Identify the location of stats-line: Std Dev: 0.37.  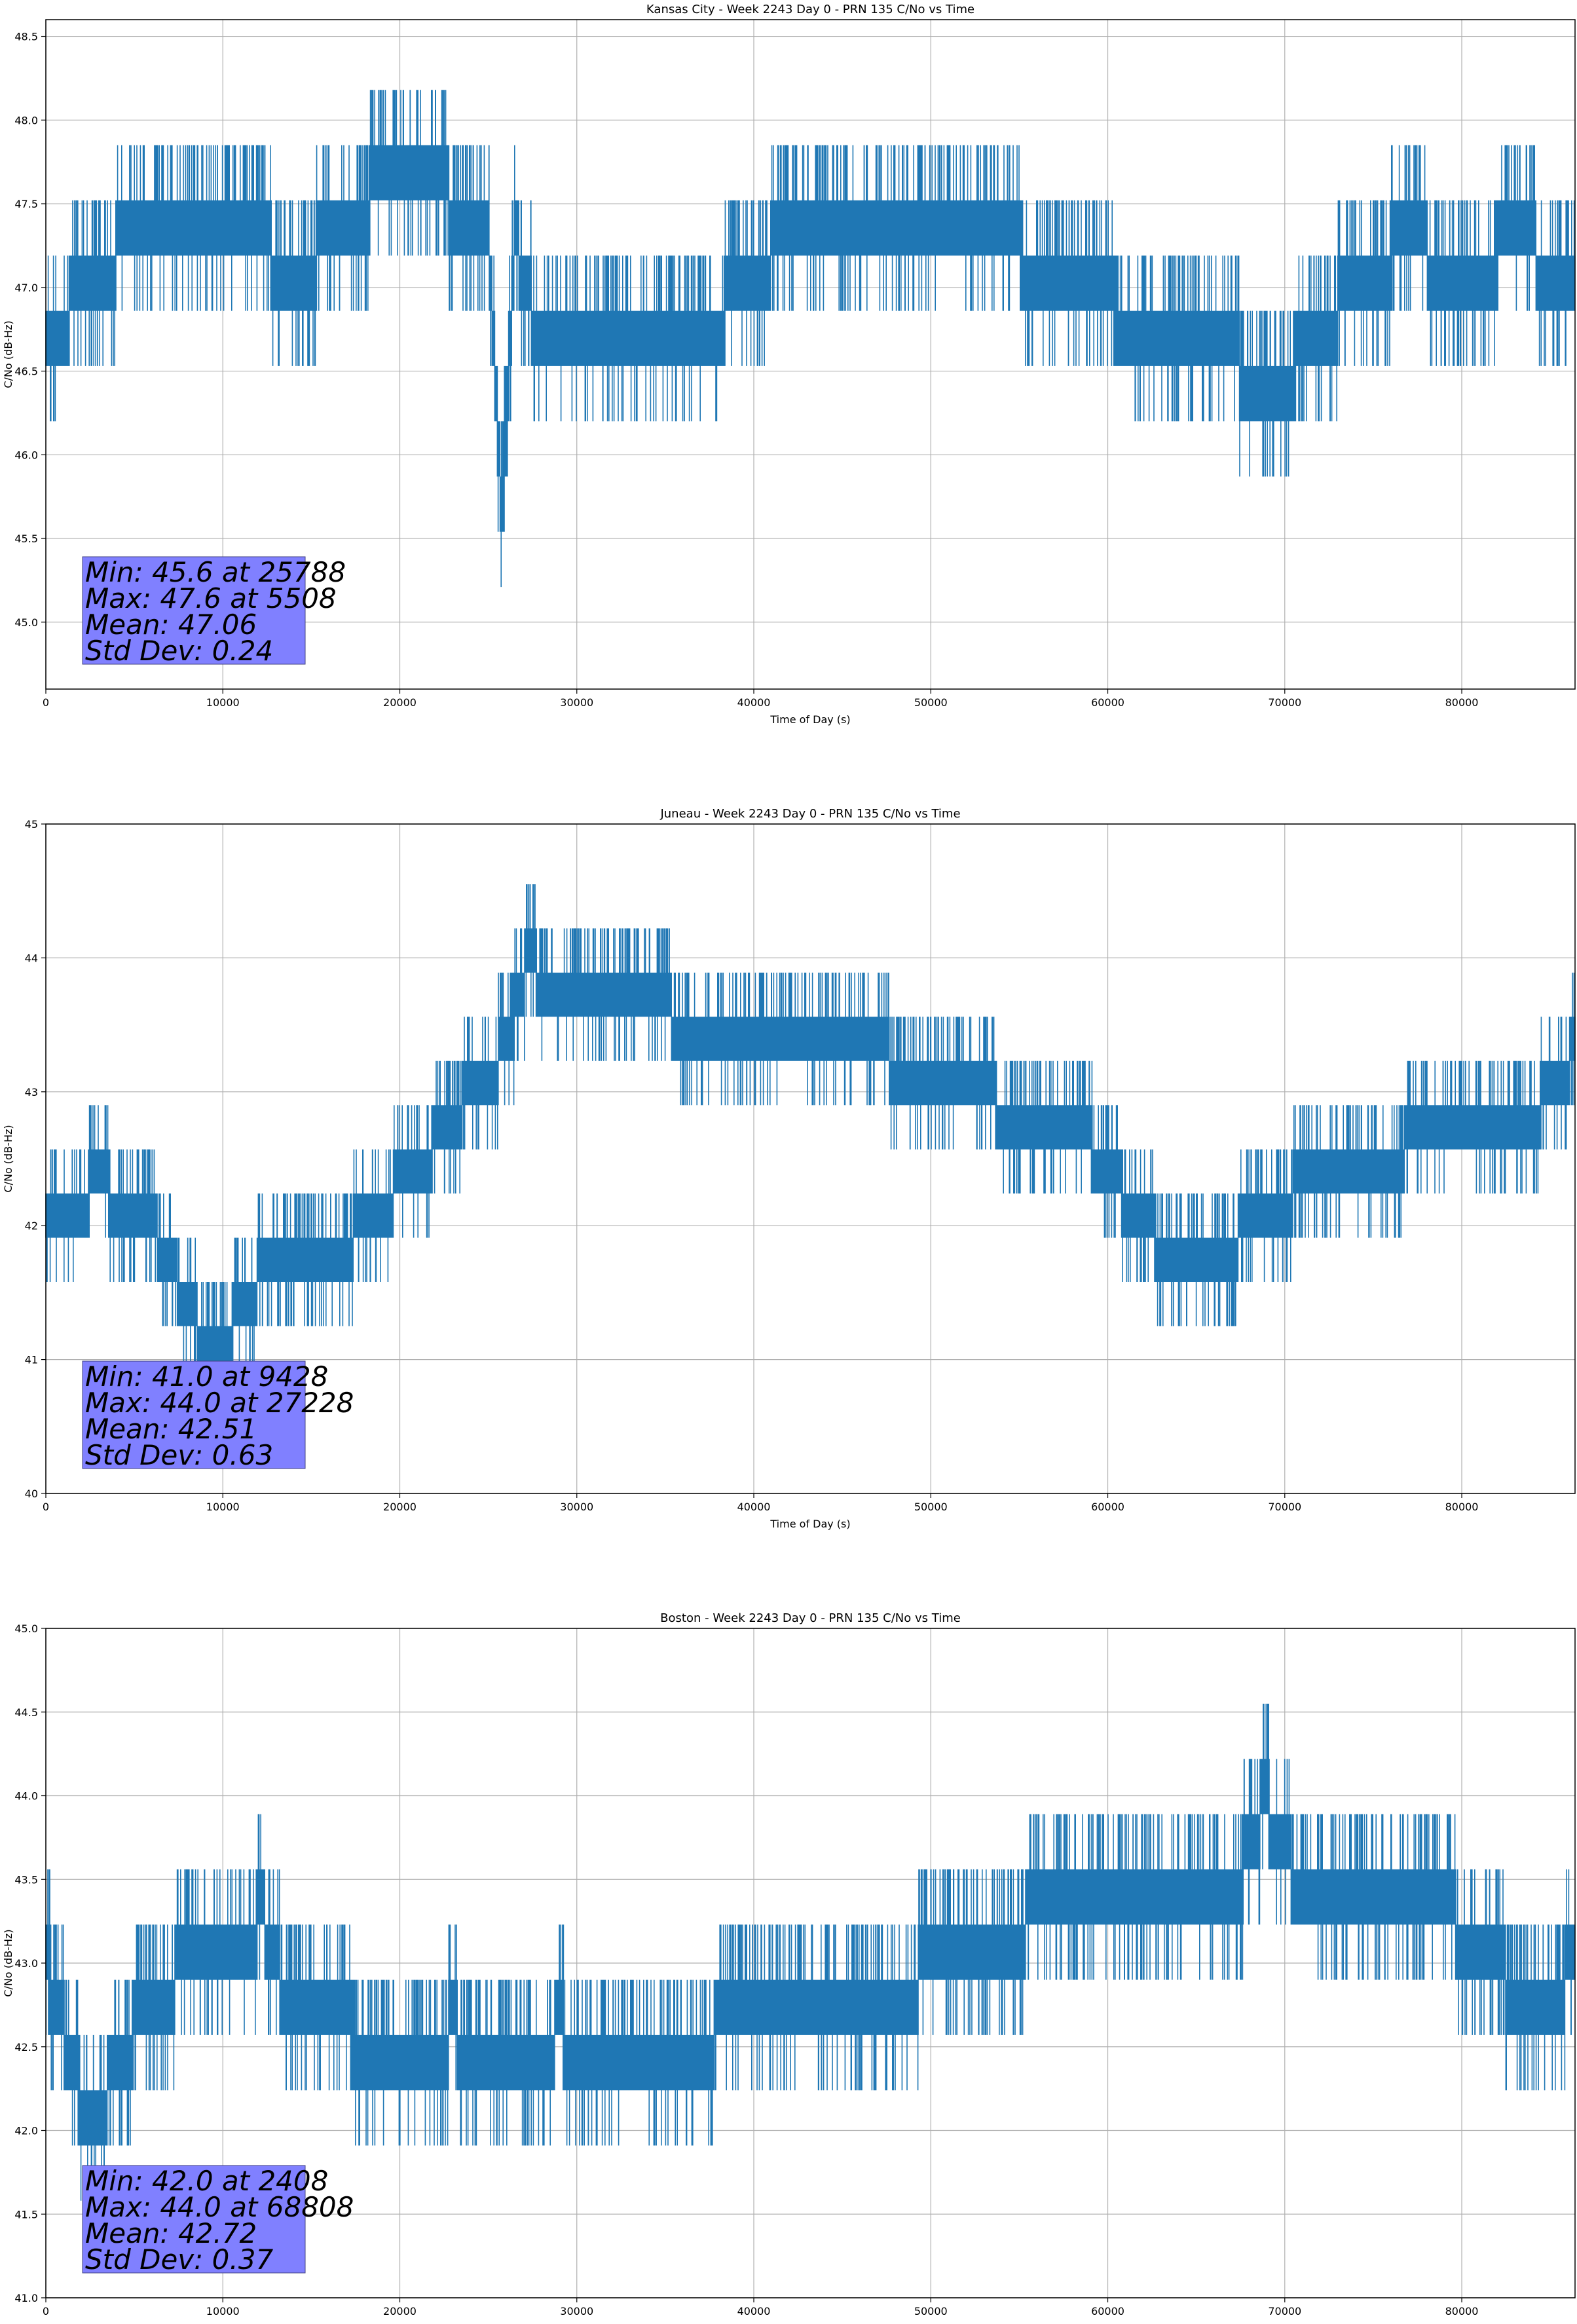
(179, 2259).